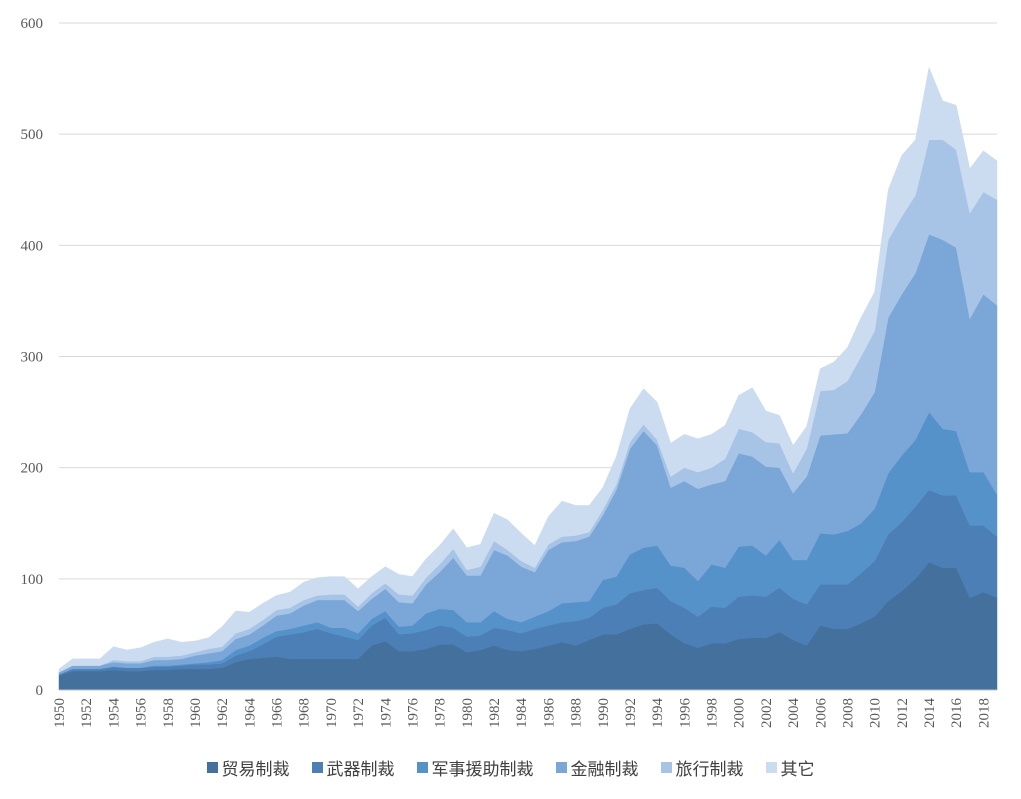  I want to click on legend-item: 金融制裁, so click(597, 767).